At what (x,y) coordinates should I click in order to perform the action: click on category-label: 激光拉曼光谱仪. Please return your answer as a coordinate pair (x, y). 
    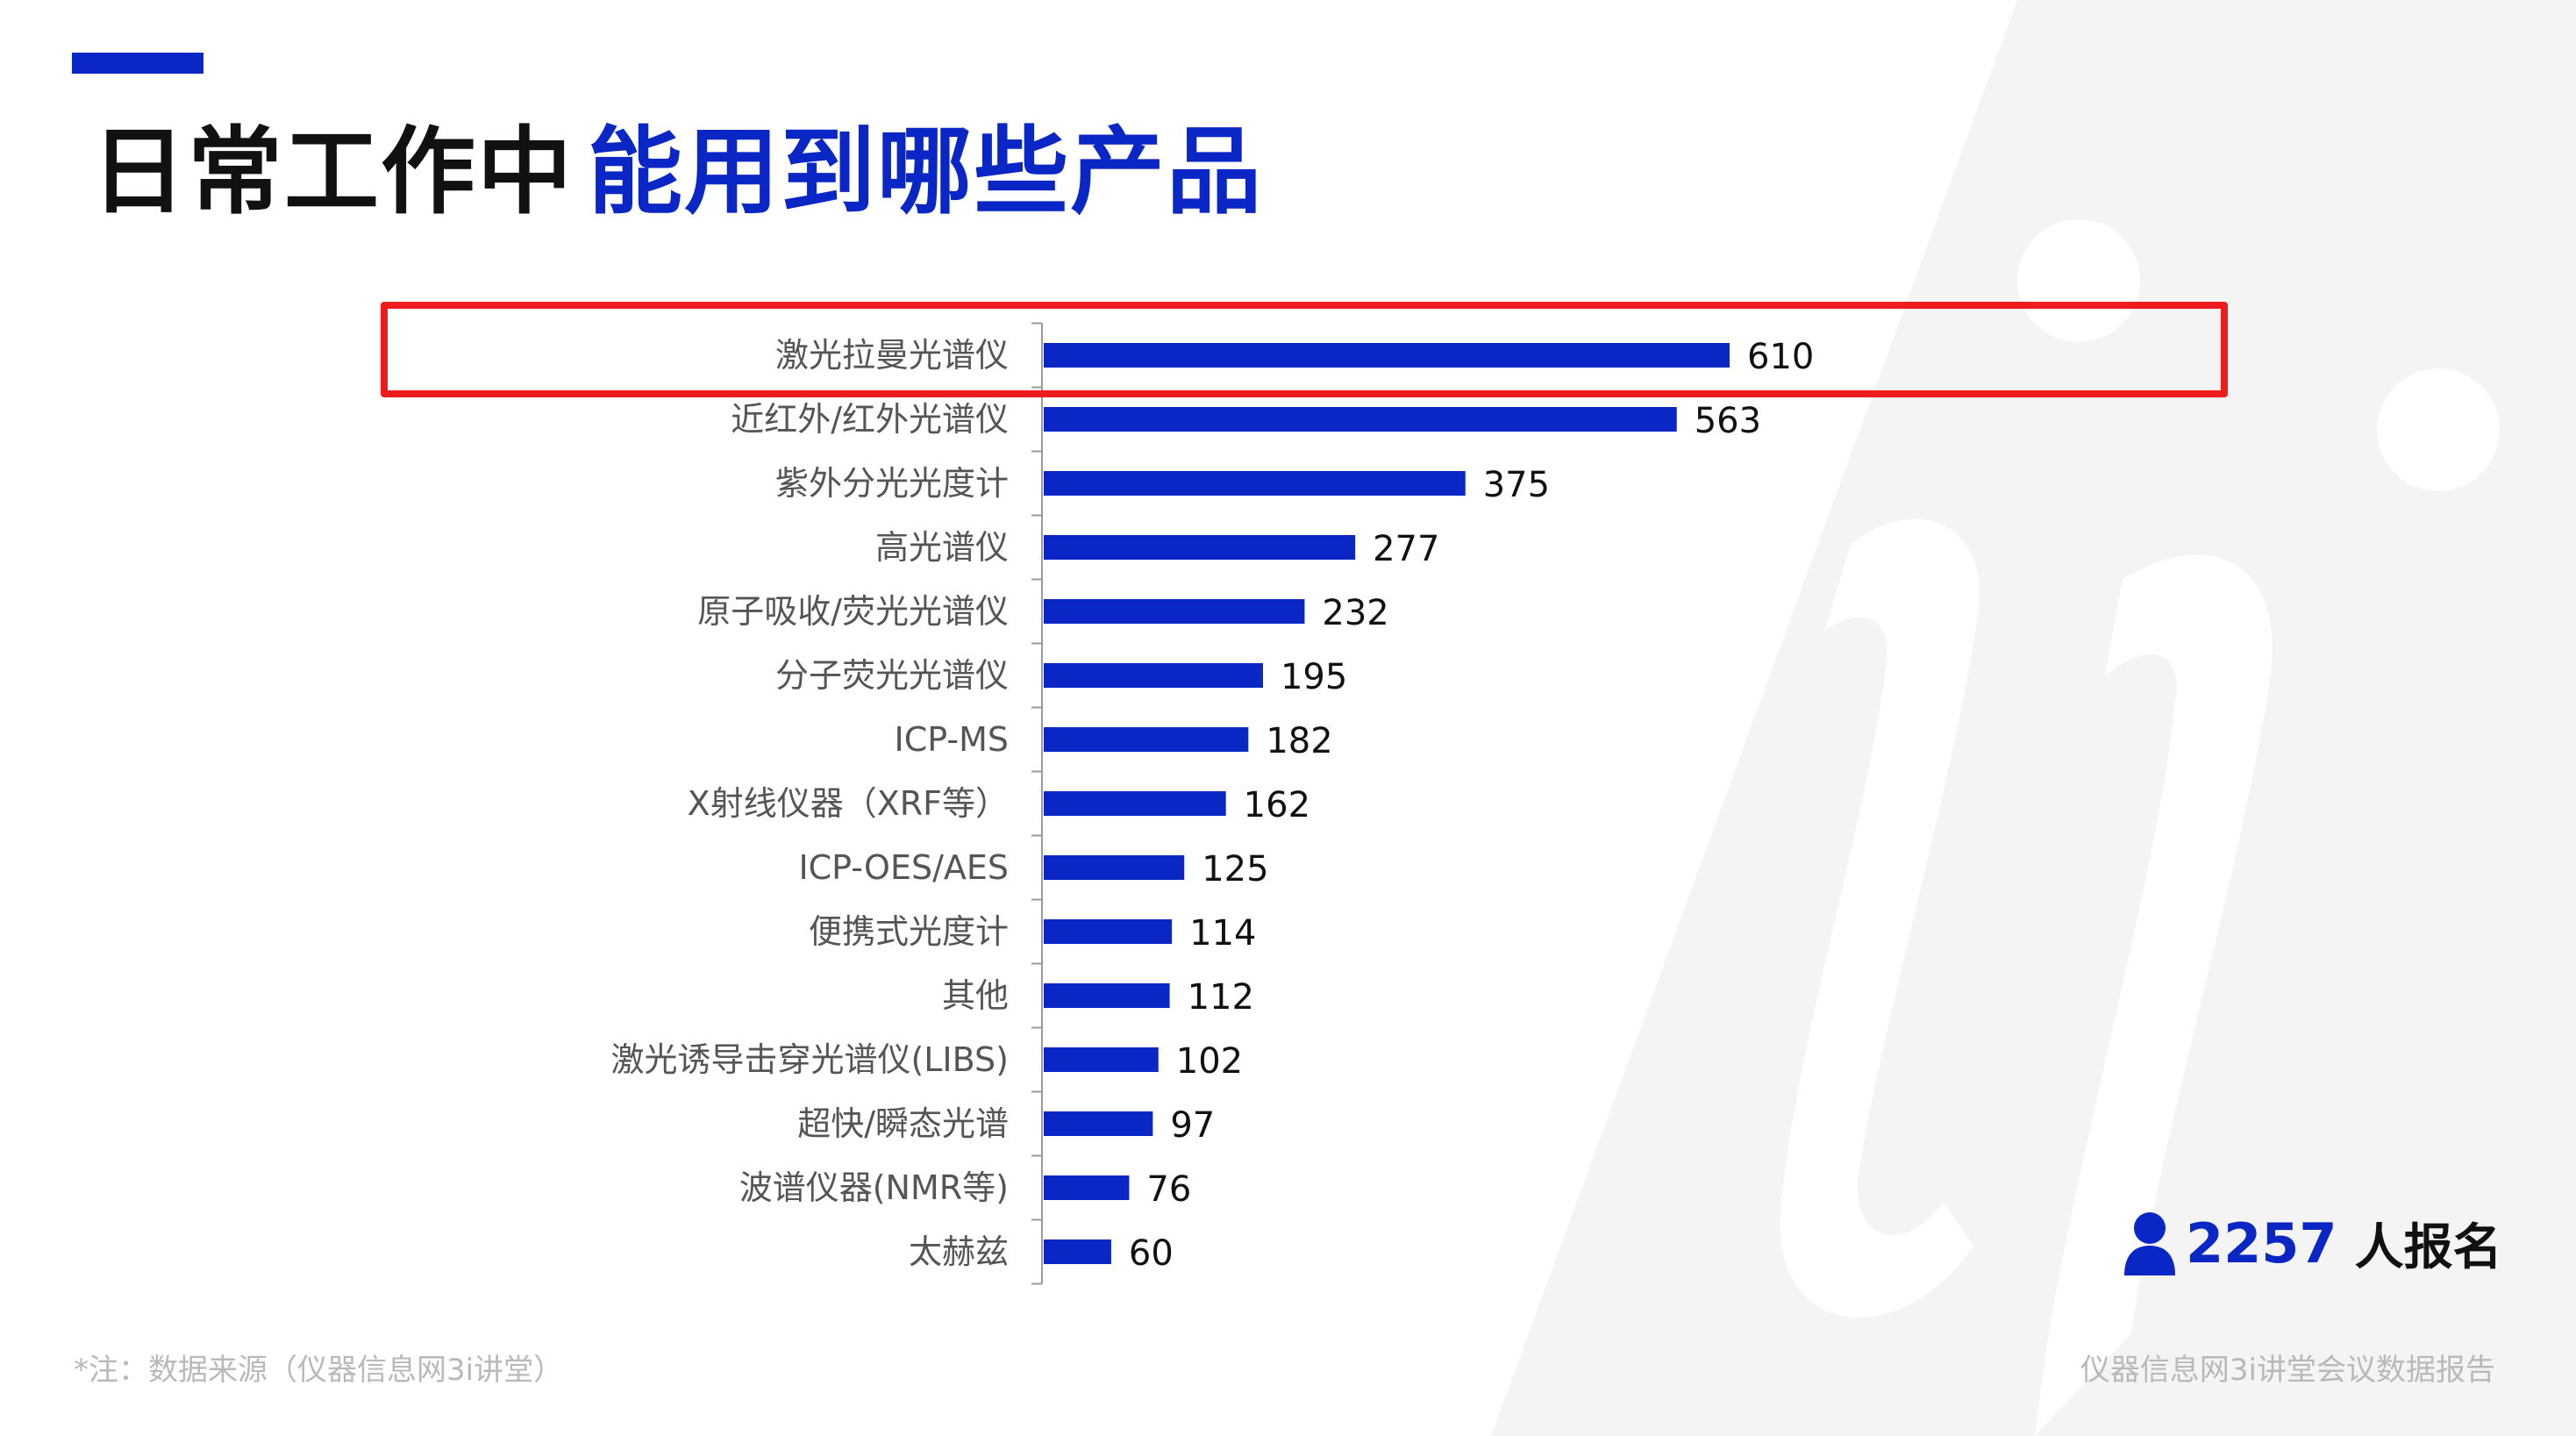
    Looking at the image, I should click on (892, 355).